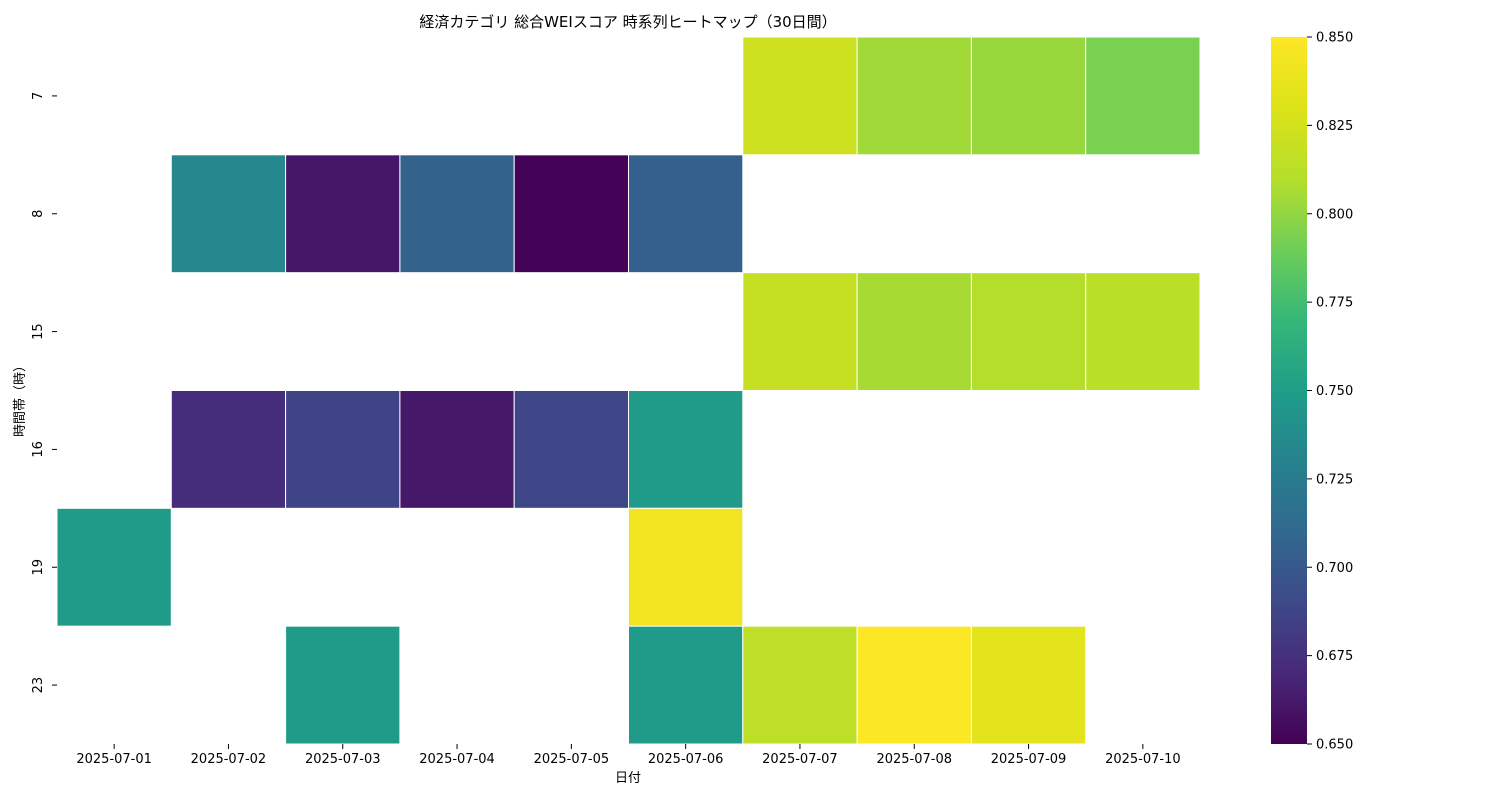  What do you see at coordinates (1289, 390) in the screenshot?
I see `colorbar` at bounding box center [1289, 390].